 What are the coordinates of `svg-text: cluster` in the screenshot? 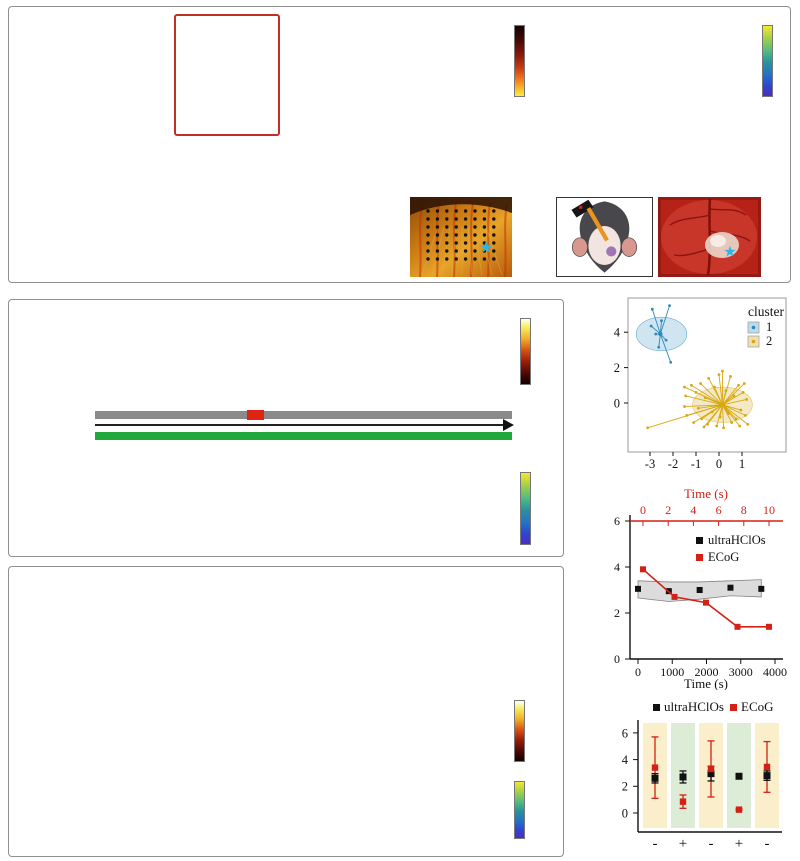 It's located at (766, 311).